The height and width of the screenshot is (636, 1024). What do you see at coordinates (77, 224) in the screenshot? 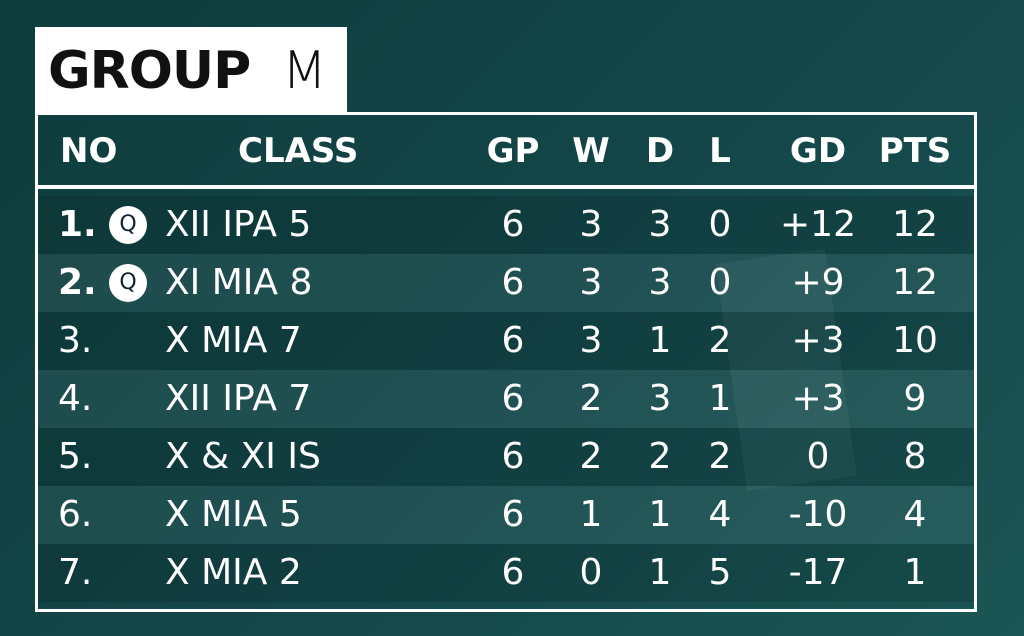
I see `rank: 1.` at bounding box center [77, 224].